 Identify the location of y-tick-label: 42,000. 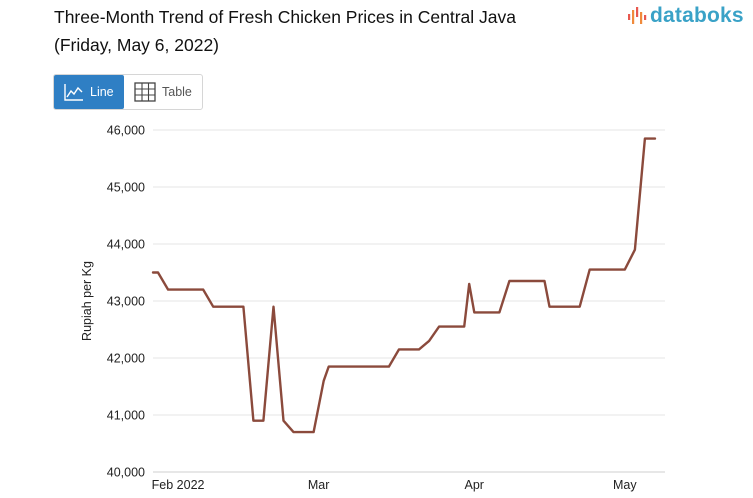
(126, 359).